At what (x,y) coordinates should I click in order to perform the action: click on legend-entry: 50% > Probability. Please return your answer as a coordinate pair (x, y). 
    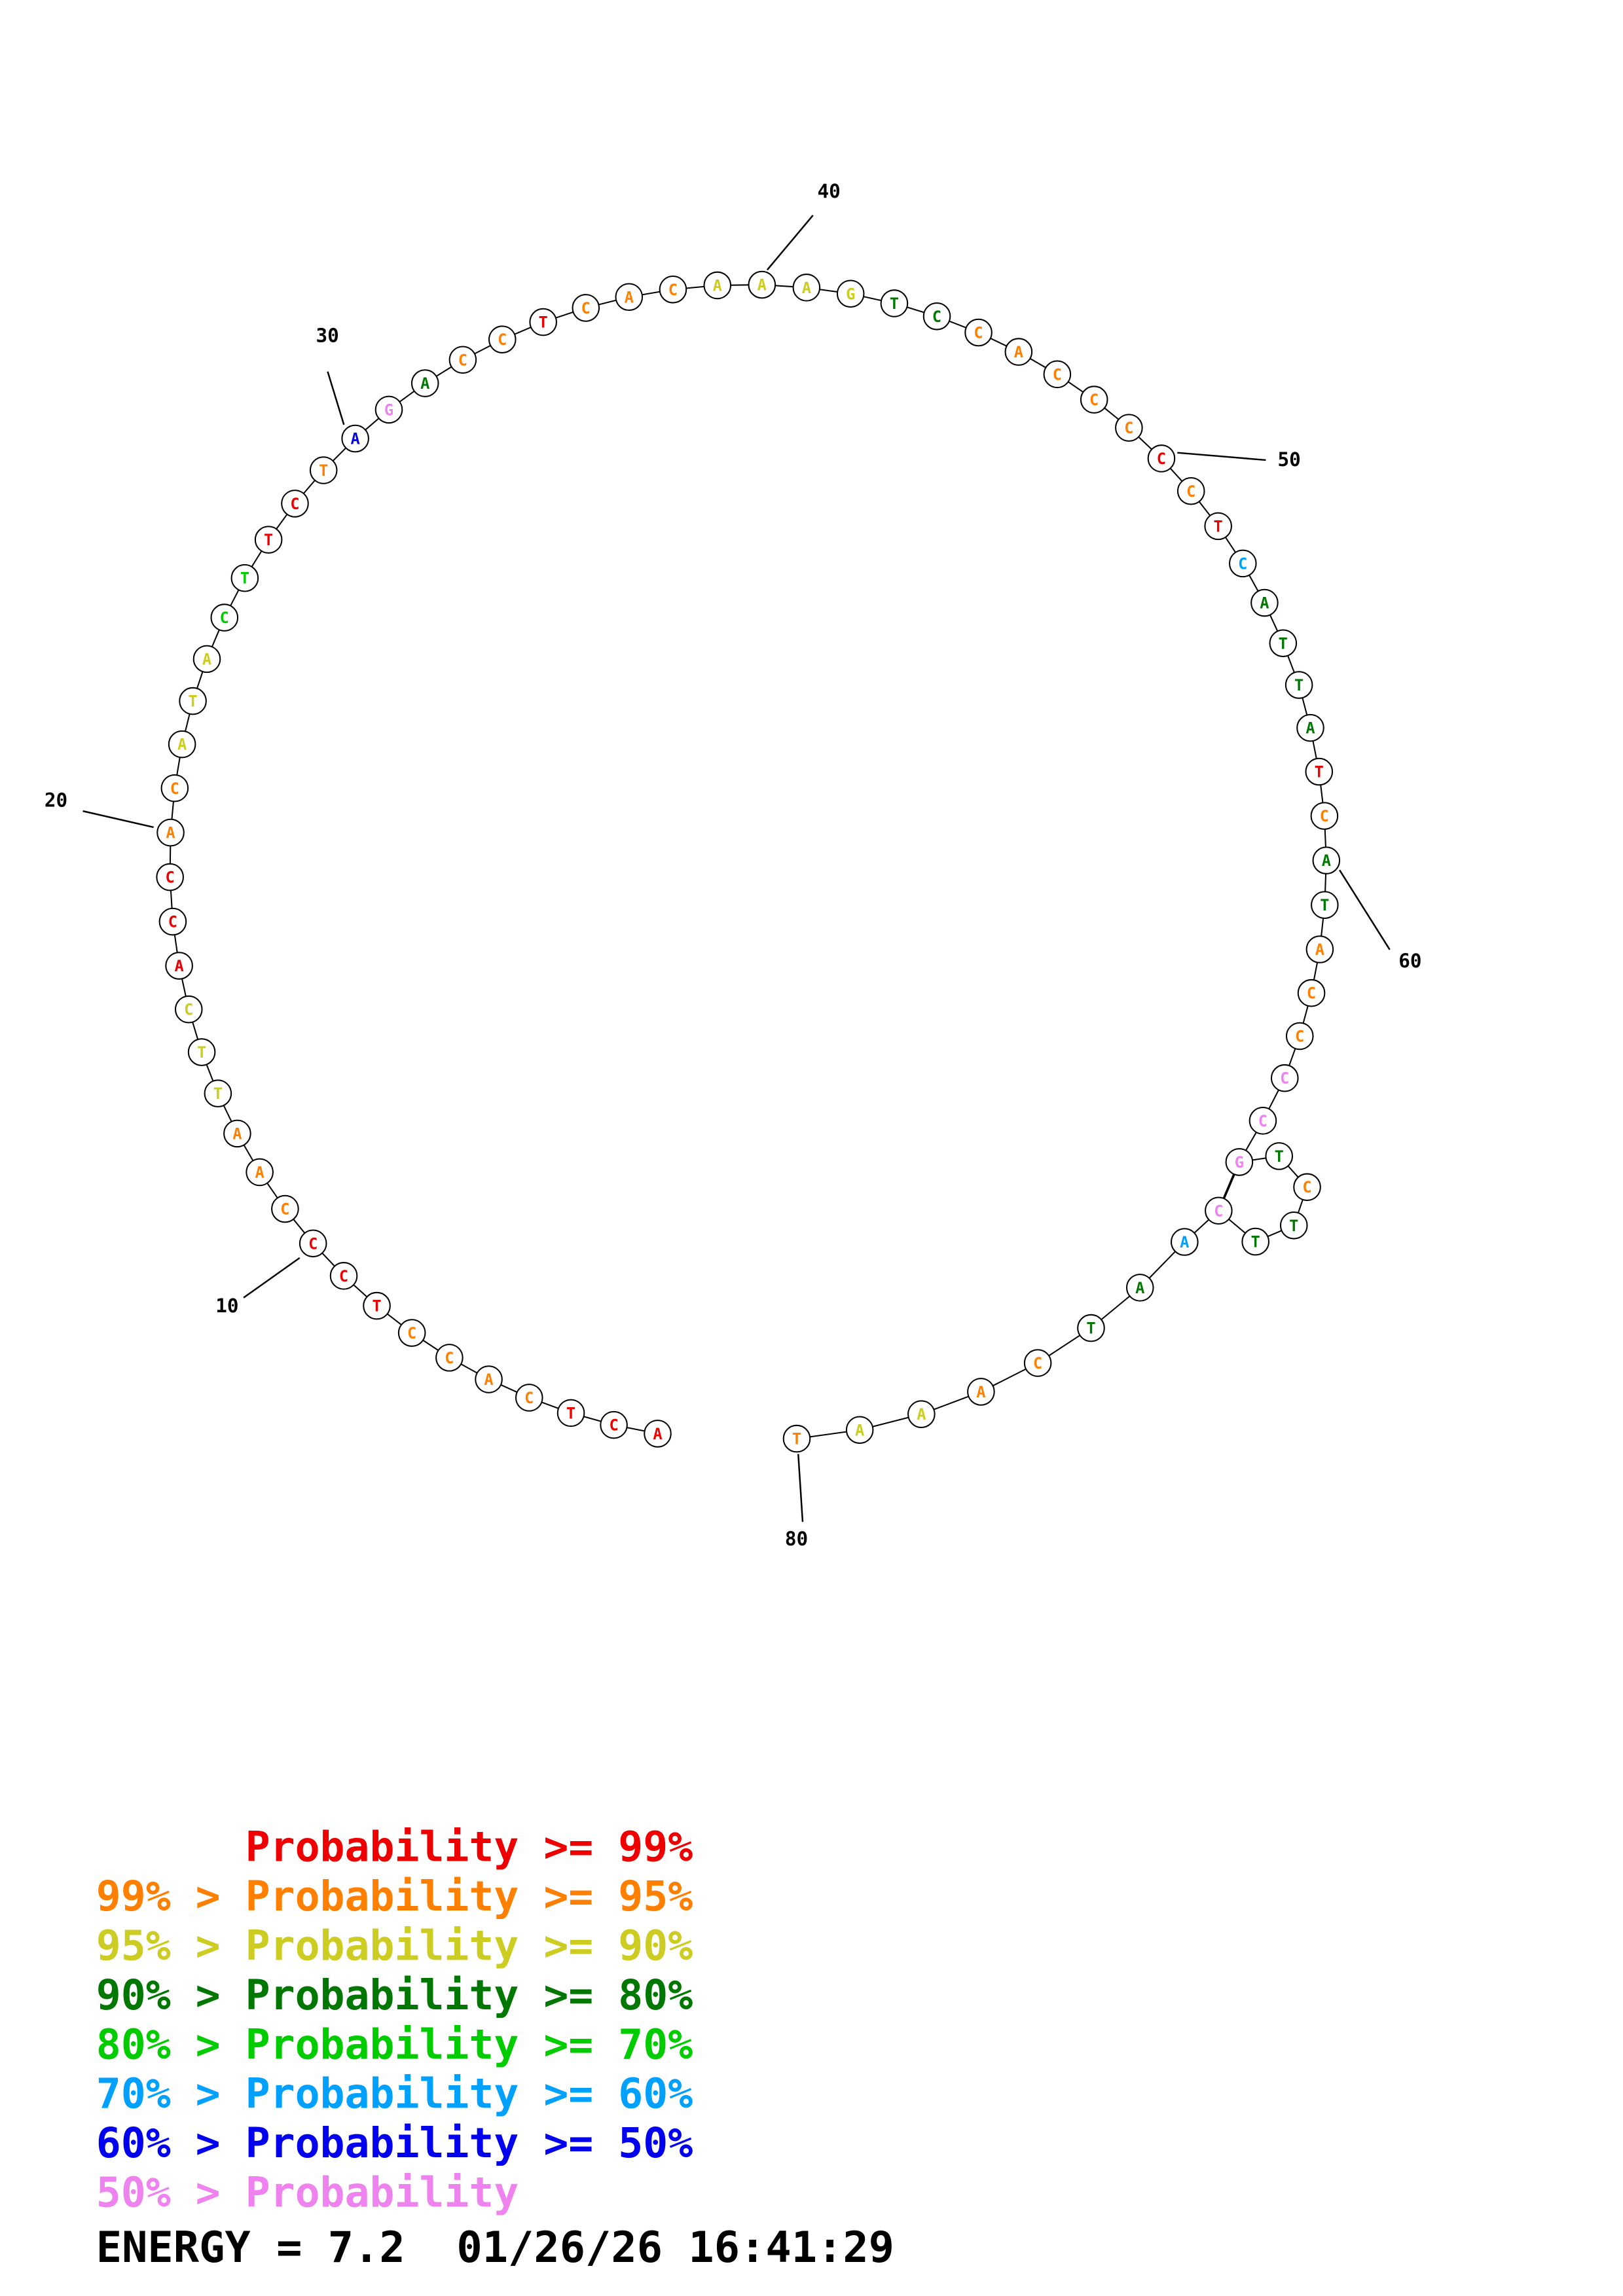
    Looking at the image, I should click on (307, 2192).